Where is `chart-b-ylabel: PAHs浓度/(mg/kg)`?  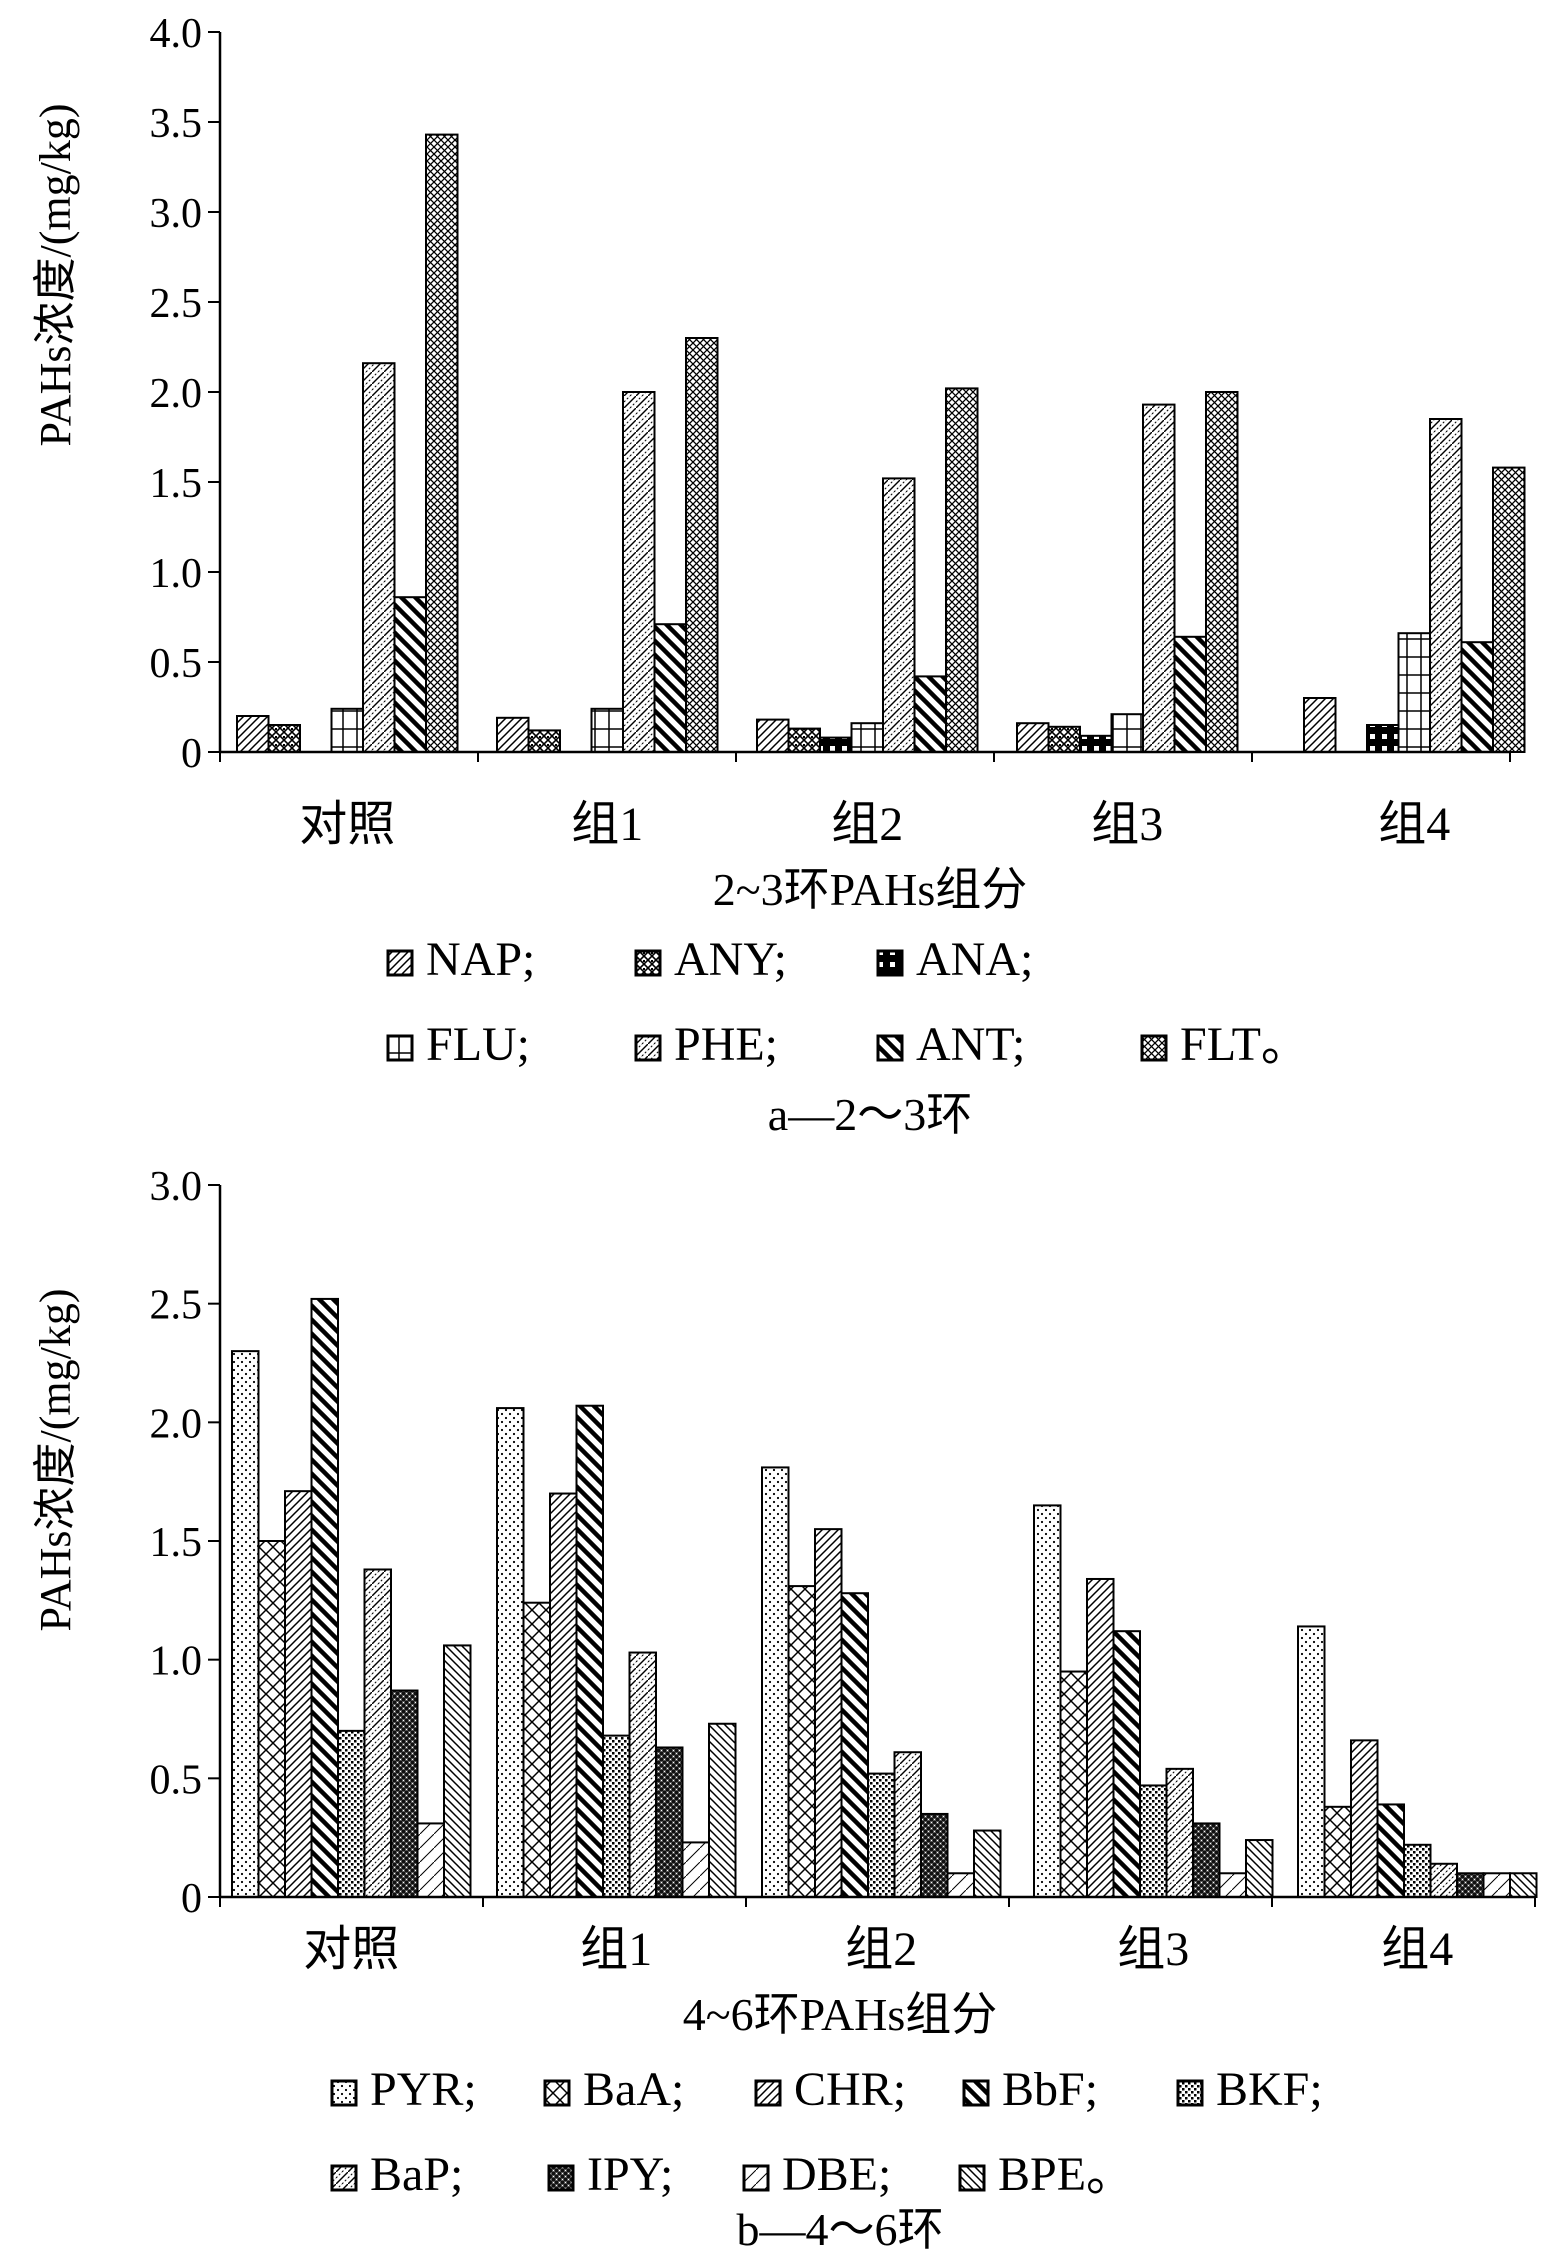 chart-b-ylabel: PAHs浓度/(mg/kg) is located at coordinates (55, 1459).